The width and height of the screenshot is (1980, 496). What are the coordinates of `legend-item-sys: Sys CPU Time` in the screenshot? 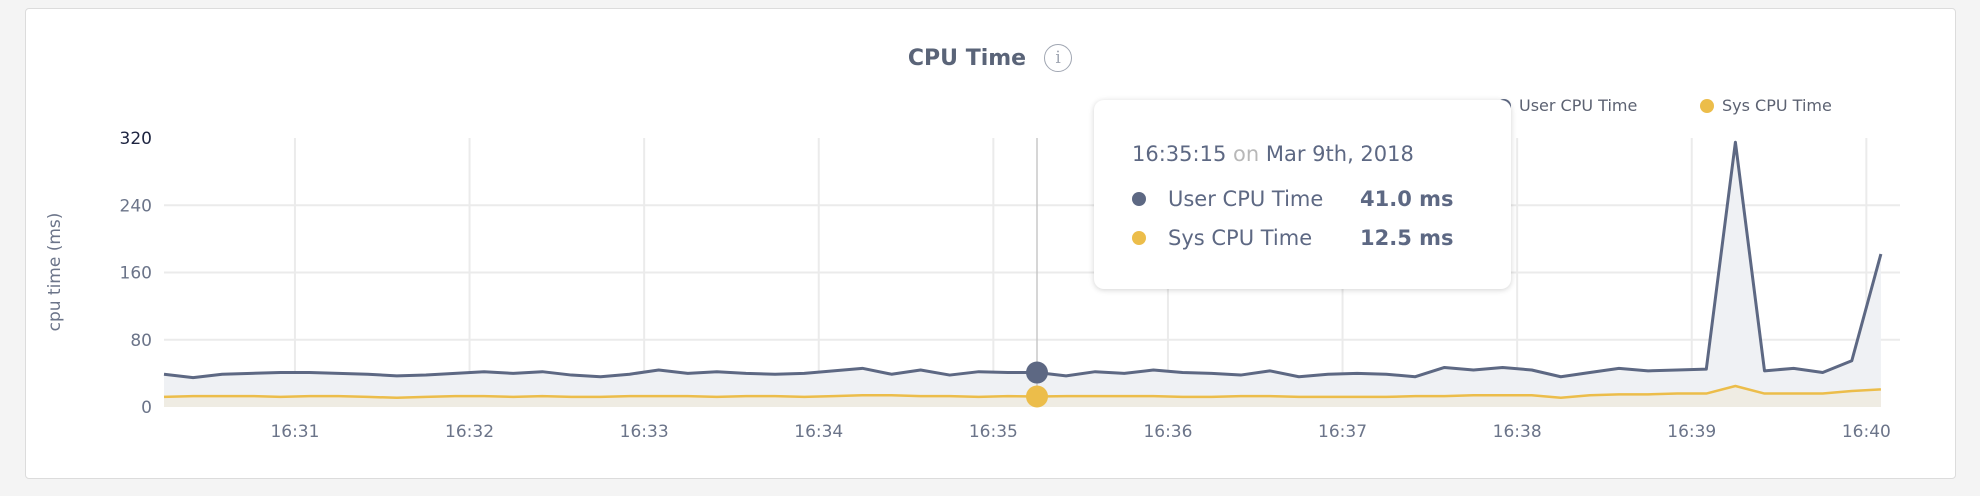 It's located at (1766, 105).